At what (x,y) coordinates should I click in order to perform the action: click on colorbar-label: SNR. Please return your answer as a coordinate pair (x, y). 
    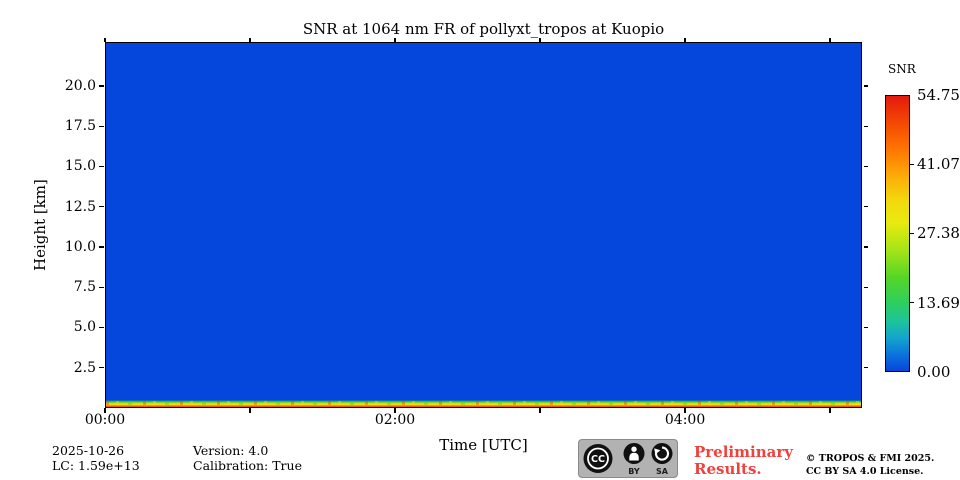
    Looking at the image, I should click on (902, 69).